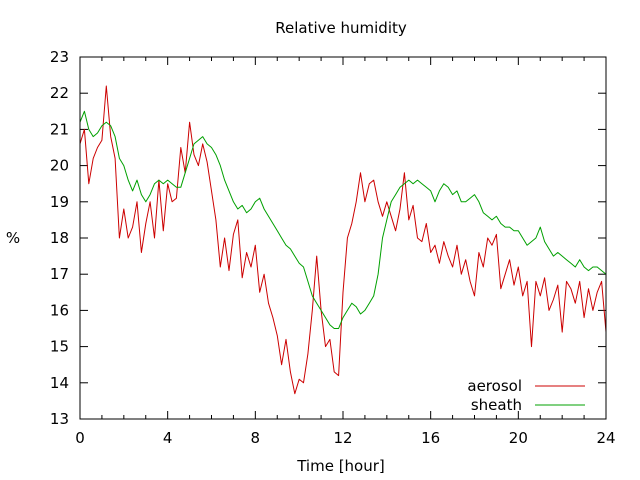 The height and width of the screenshot is (480, 640). I want to click on x-tick-label: 8, so click(256, 438).